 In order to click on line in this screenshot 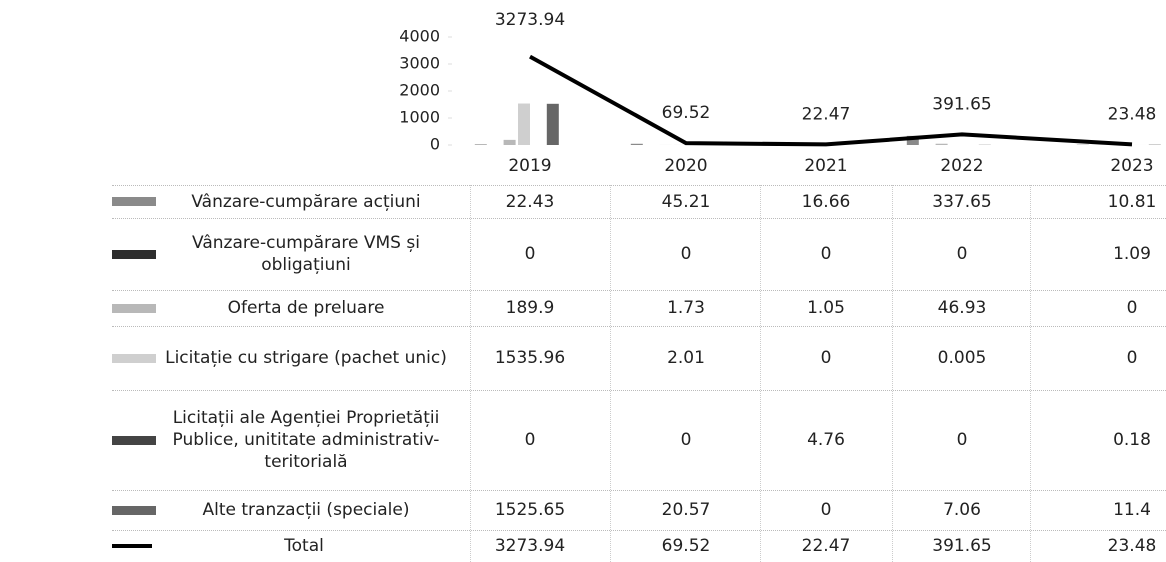, I will do `click(831, 100)`.